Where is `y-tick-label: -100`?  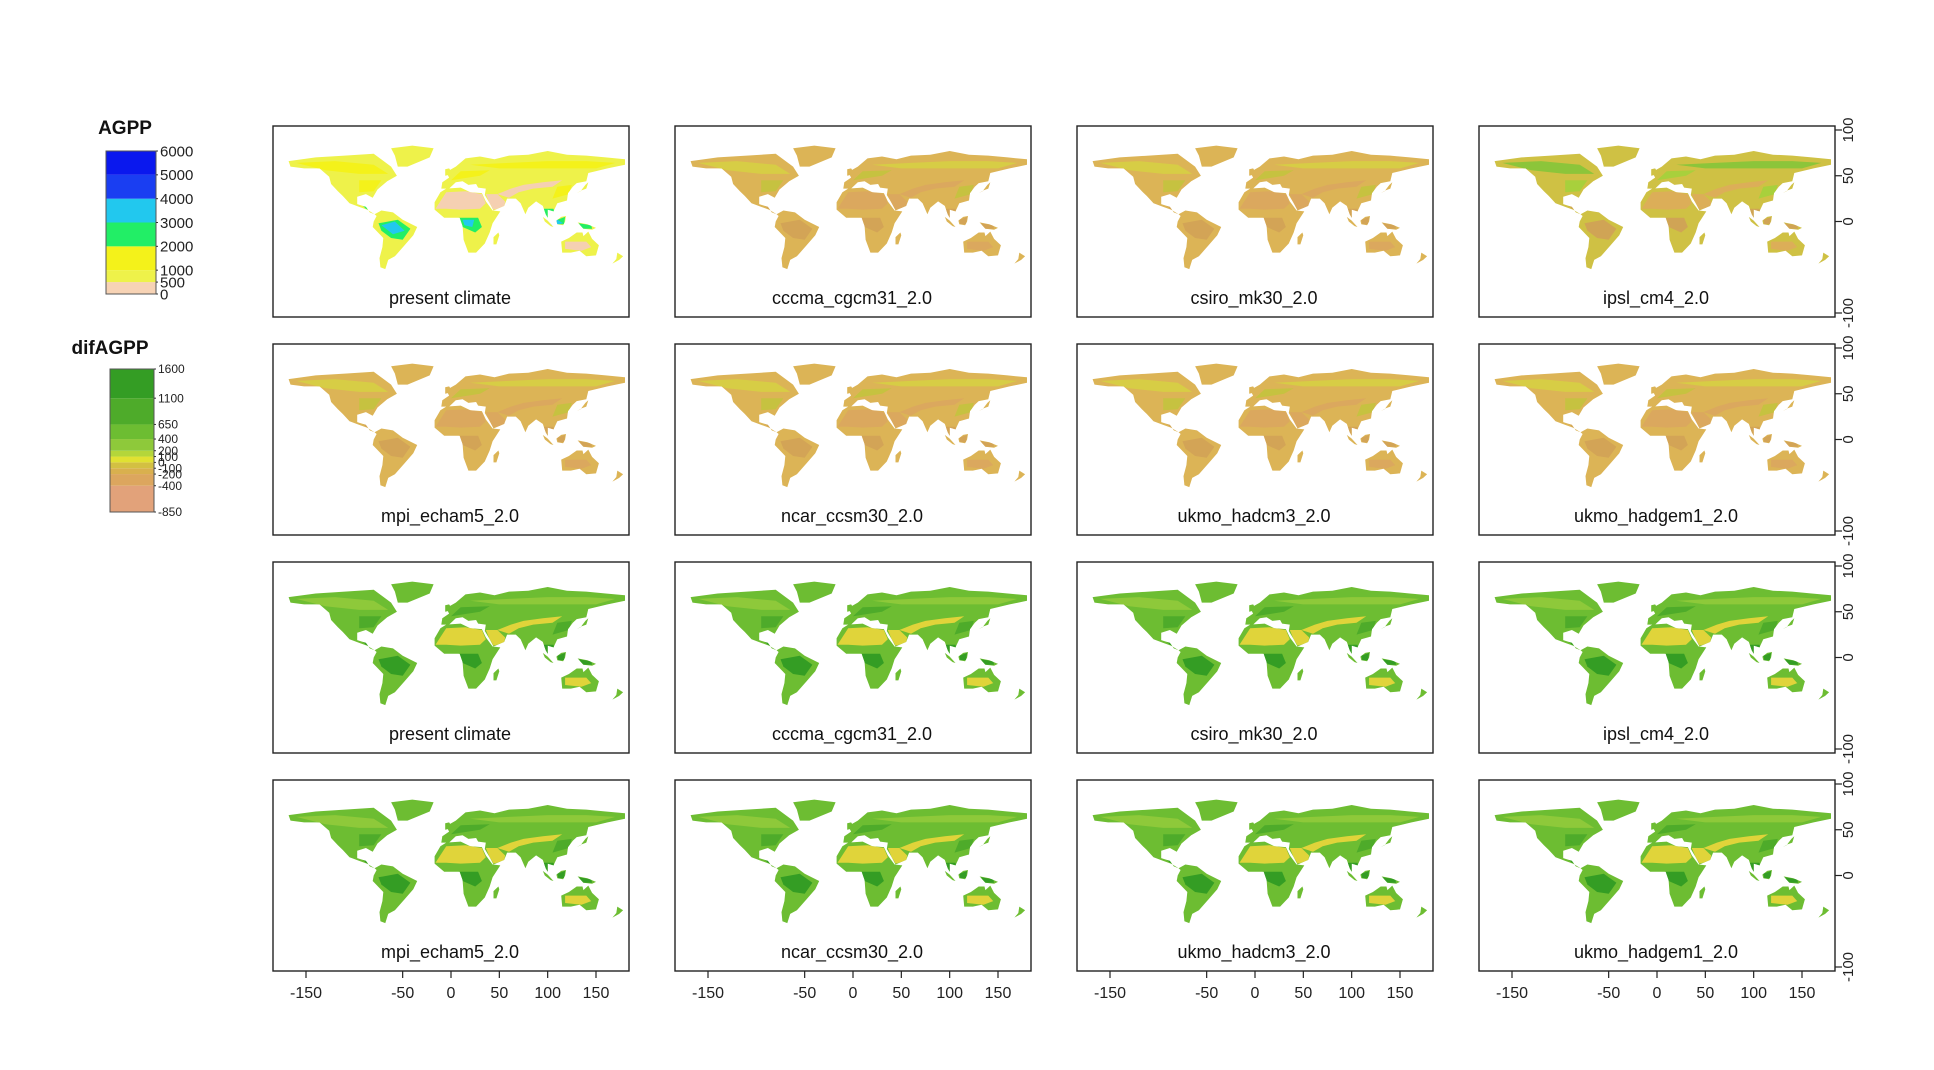
y-tick-label: -100 is located at coordinates (1848, 313).